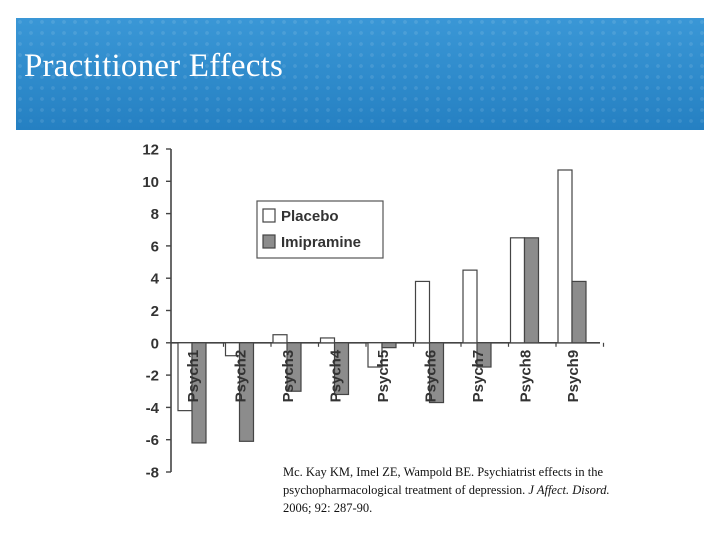 The width and height of the screenshot is (720, 540). Describe the element at coordinates (155, 246) in the screenshot. I see `y-tick-label: 6` at that location.